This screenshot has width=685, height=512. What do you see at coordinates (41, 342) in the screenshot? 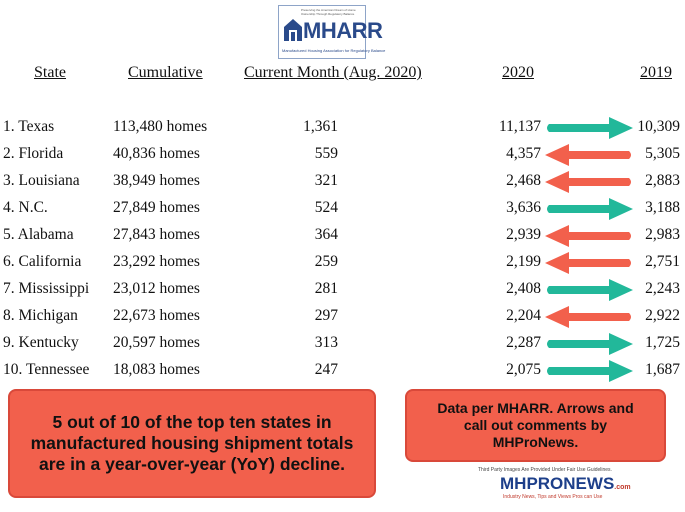
I see `state-cell: 9. Kentucky` at bounding box center [41, 342].